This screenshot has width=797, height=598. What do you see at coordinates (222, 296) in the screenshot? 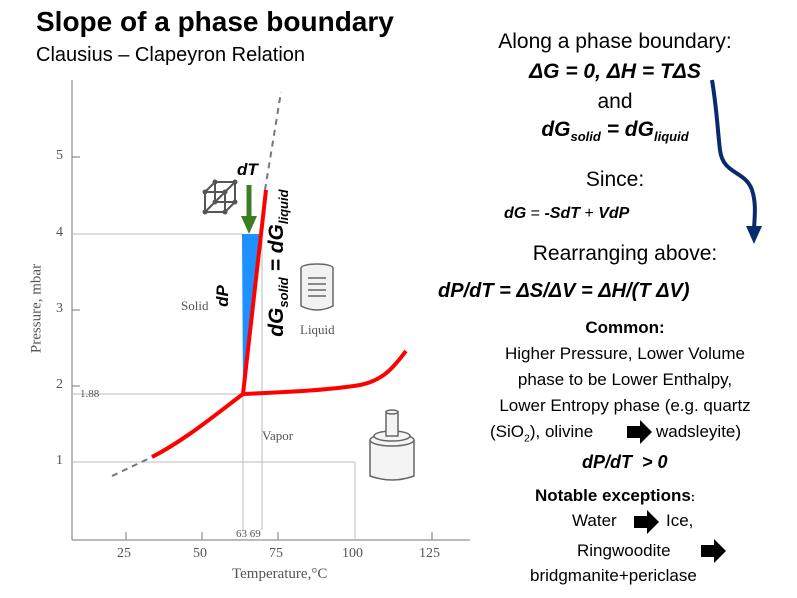
I see `dp-label: dP` at bounding box center [222, 296].